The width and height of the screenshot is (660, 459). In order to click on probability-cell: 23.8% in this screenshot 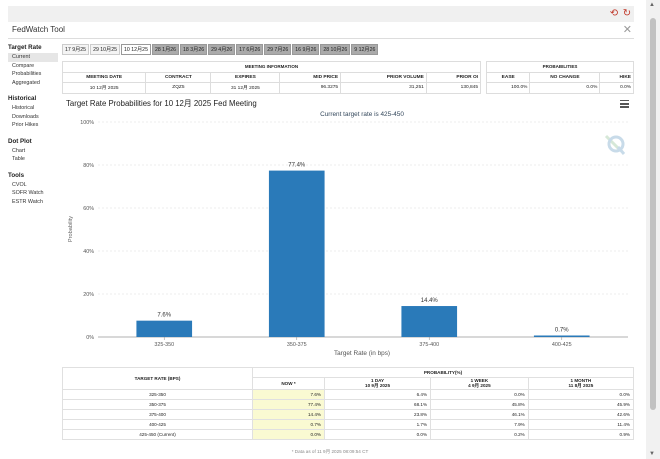, I will do `click(377, 414)`.